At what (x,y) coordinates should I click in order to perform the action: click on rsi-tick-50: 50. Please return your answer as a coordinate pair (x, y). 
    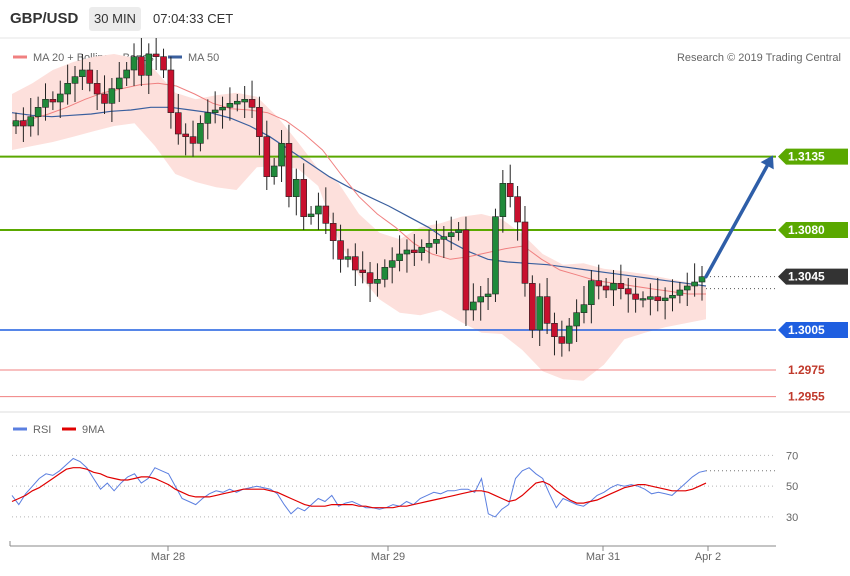
    Looking at the image, I should click on (792, 487).